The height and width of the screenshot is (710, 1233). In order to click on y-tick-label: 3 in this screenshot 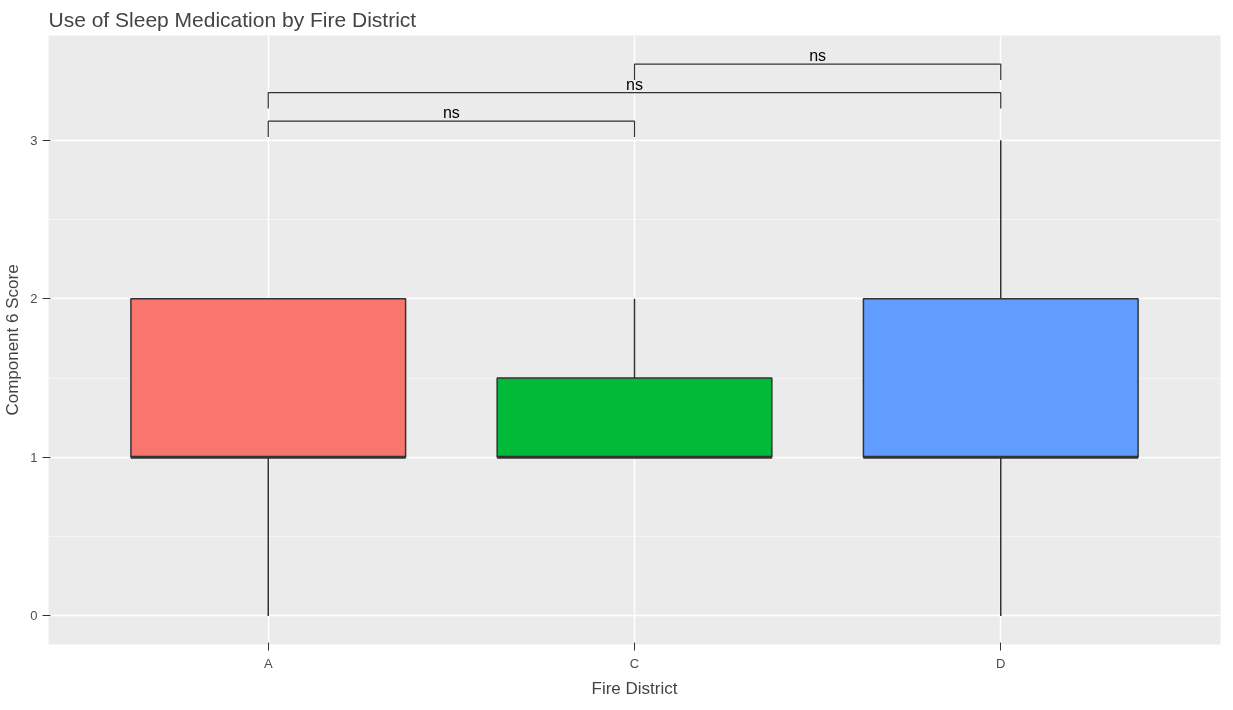, I will do `click(34, 140)`.